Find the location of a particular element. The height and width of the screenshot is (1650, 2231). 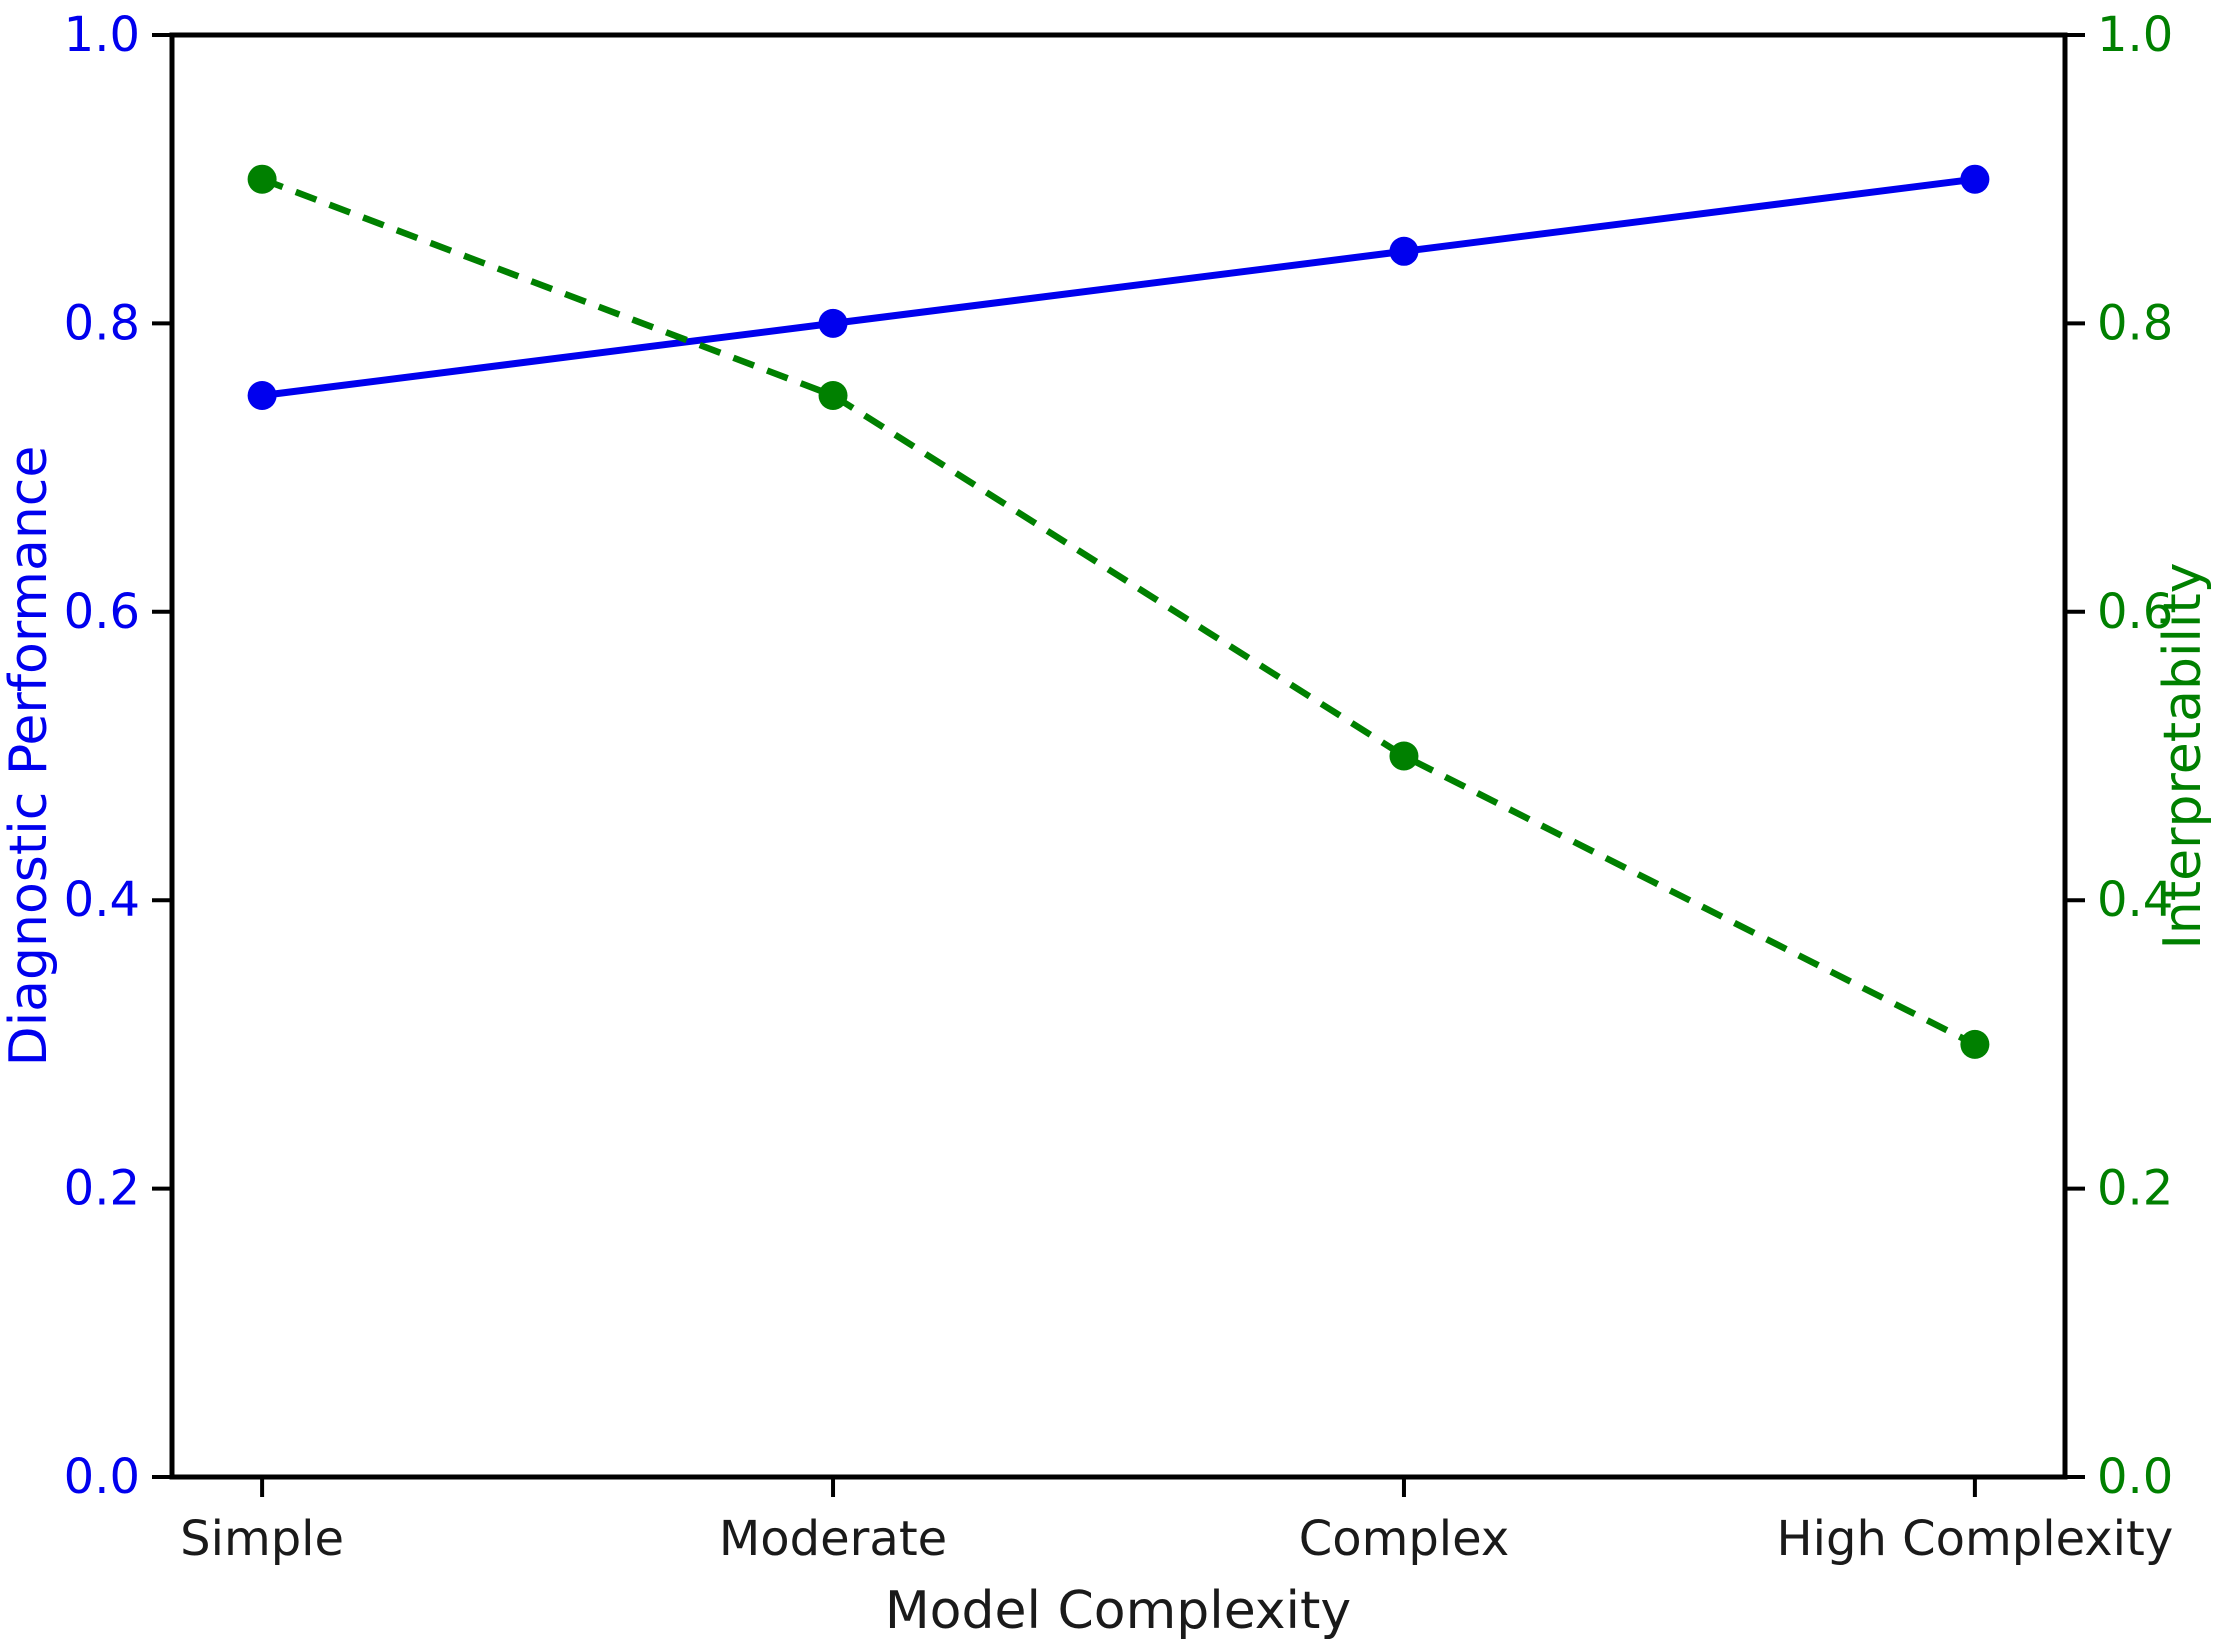

y-tick-label-right: 0.4 is located at coordinates (2135, 900).